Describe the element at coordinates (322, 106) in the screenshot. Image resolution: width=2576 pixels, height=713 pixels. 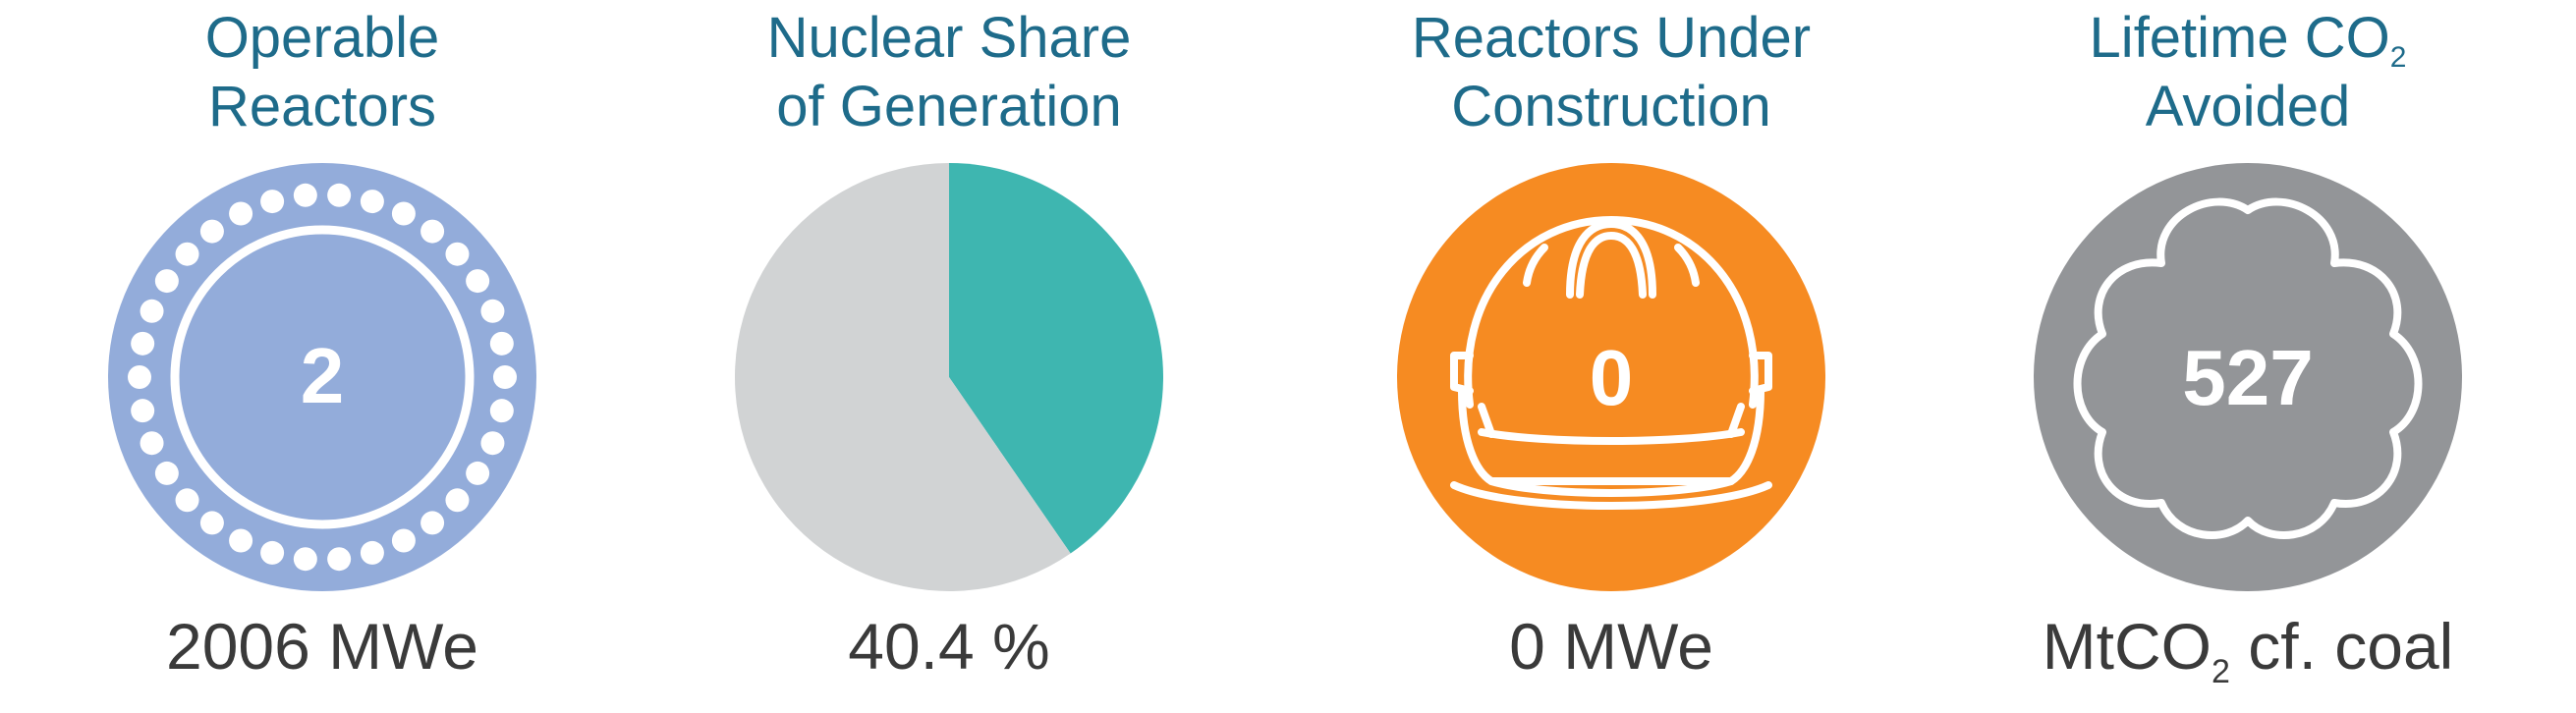
I see `operable-reactors-title-line2: Reactors` at that location.